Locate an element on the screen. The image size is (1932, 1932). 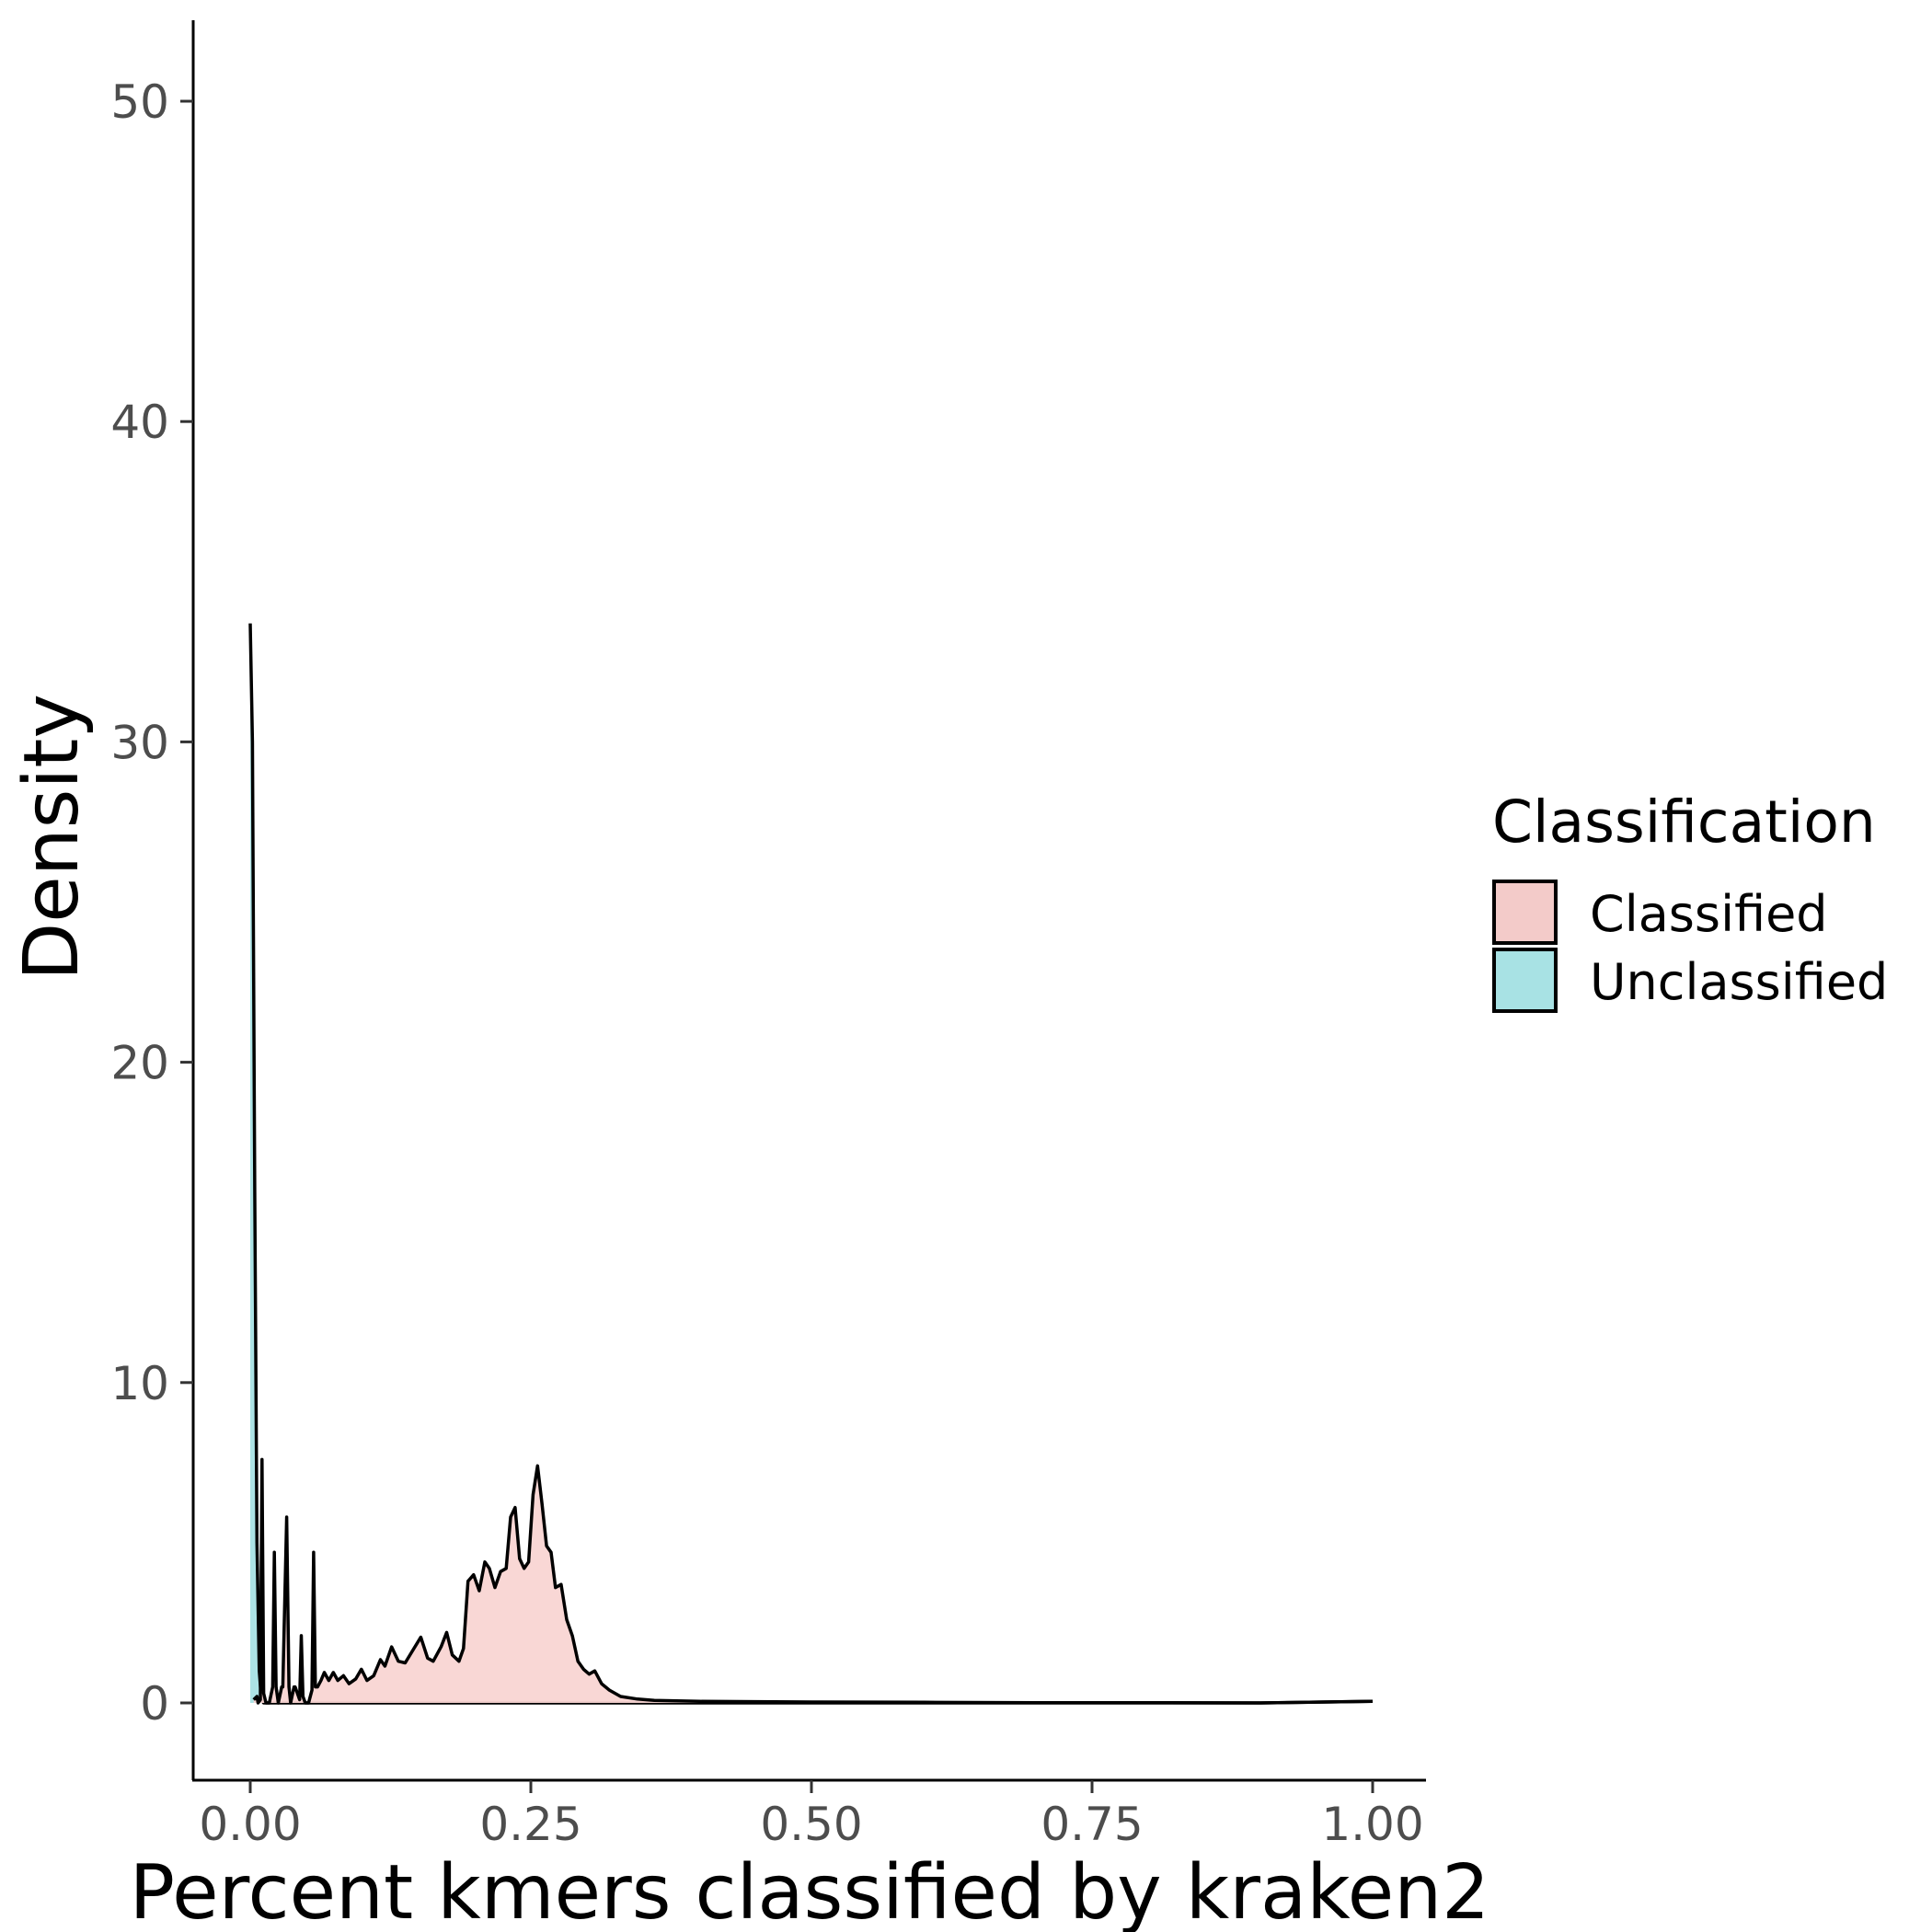
y-tick-label: 50 is located at coordinates (139, 102).